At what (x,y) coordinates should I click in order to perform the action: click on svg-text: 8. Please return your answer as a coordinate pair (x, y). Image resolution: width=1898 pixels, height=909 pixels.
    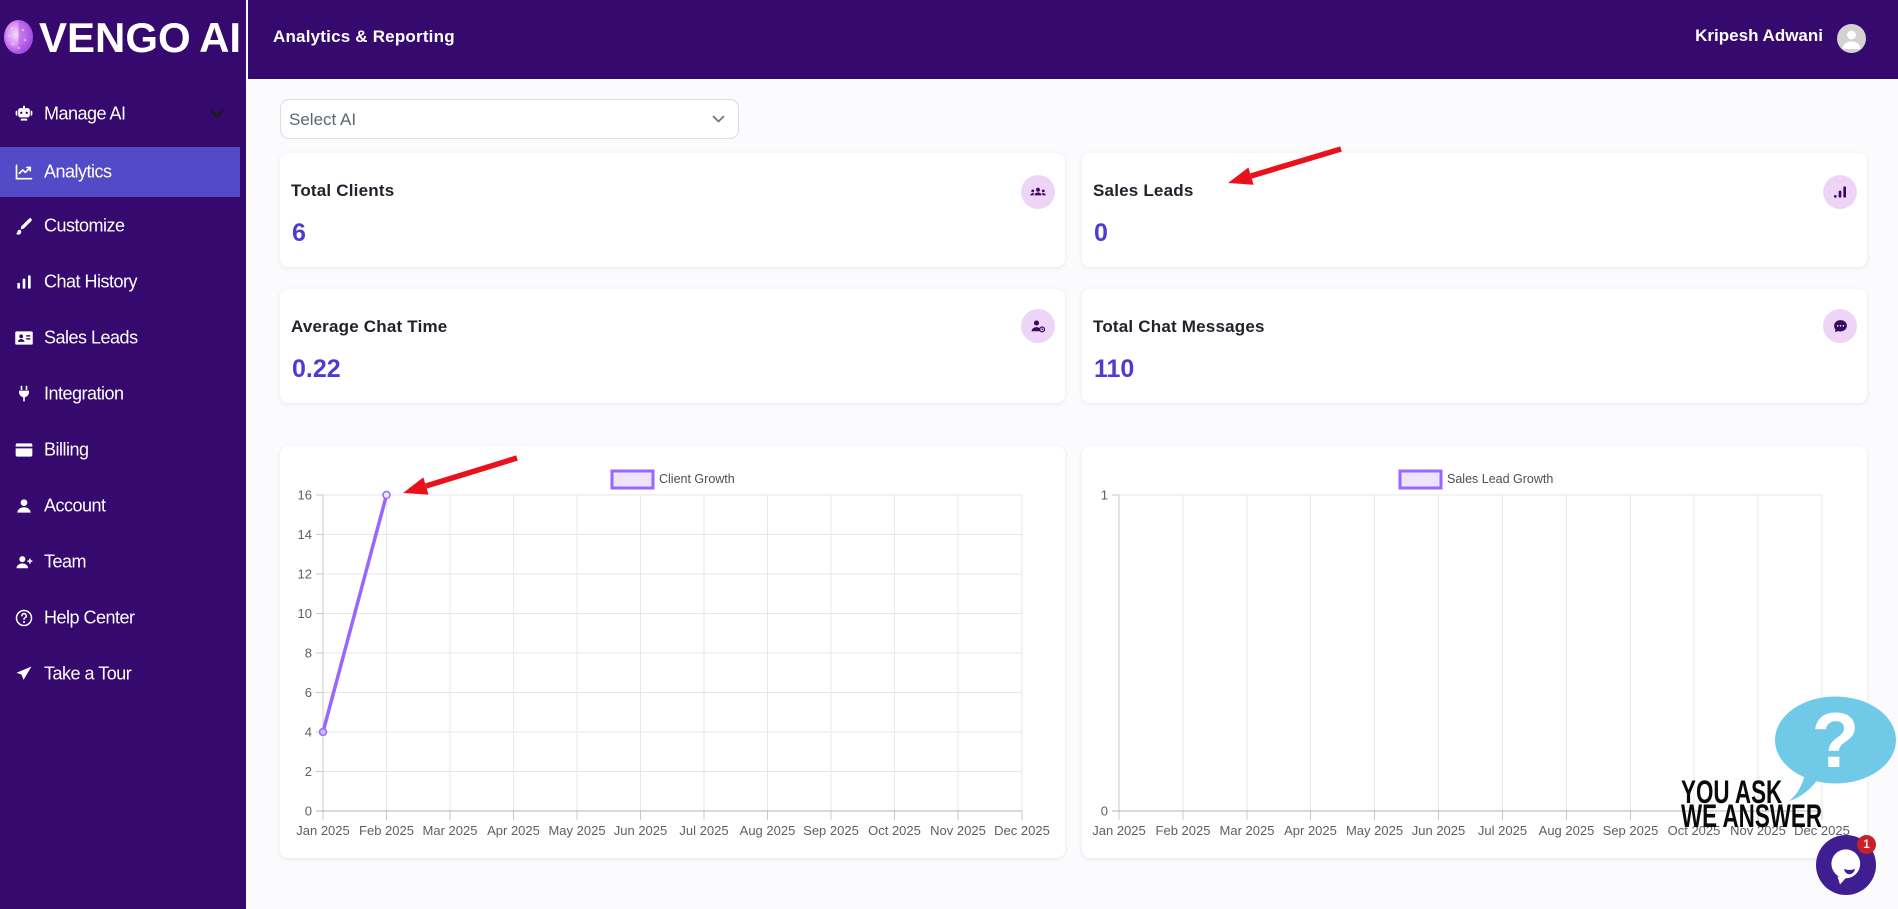
    Looking at the image, I should click on (308, 653).